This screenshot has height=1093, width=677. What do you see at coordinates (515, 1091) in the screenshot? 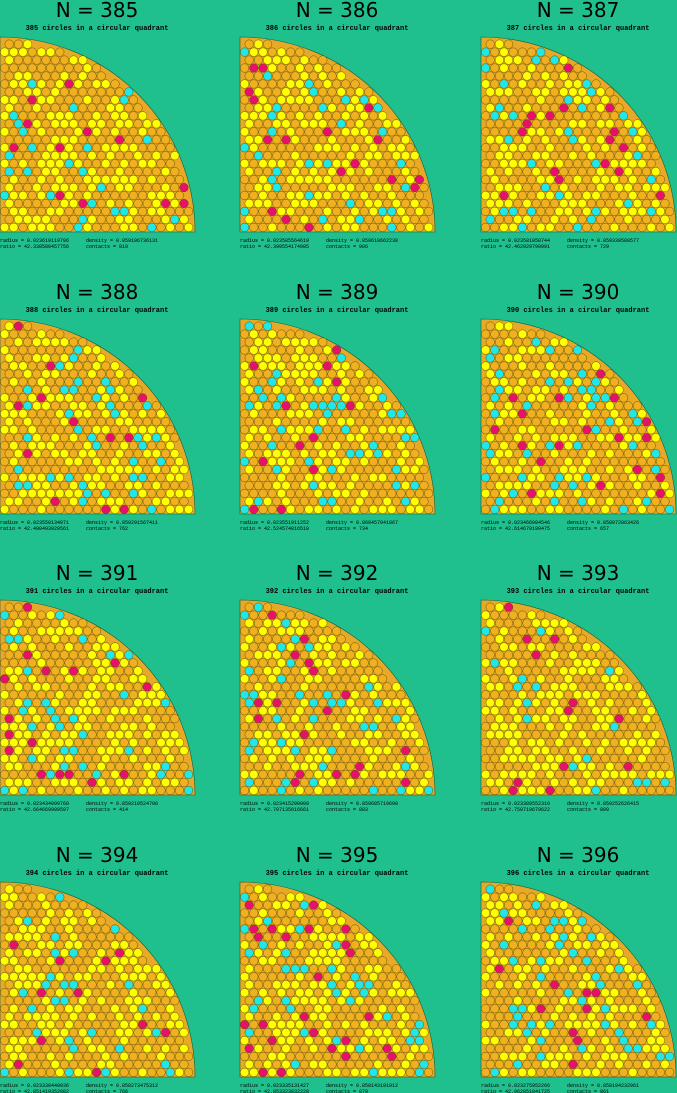
I see `ratio: ratio = 42.962851041725` at bounding box center [515, 1091].